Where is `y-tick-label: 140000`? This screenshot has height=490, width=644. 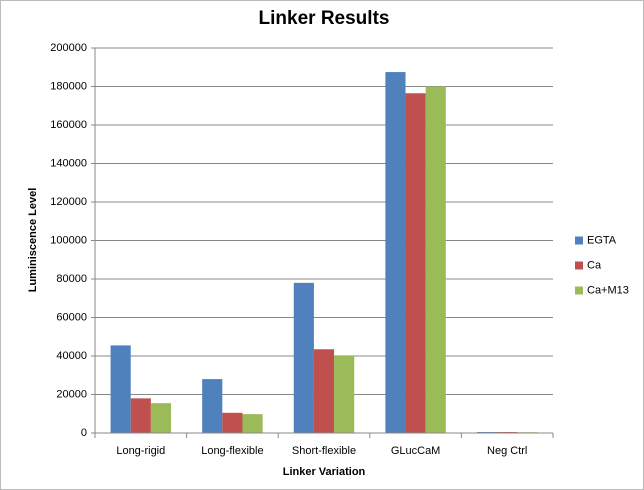
y-tick-label: 140000 is located at coordinates (68, 163).